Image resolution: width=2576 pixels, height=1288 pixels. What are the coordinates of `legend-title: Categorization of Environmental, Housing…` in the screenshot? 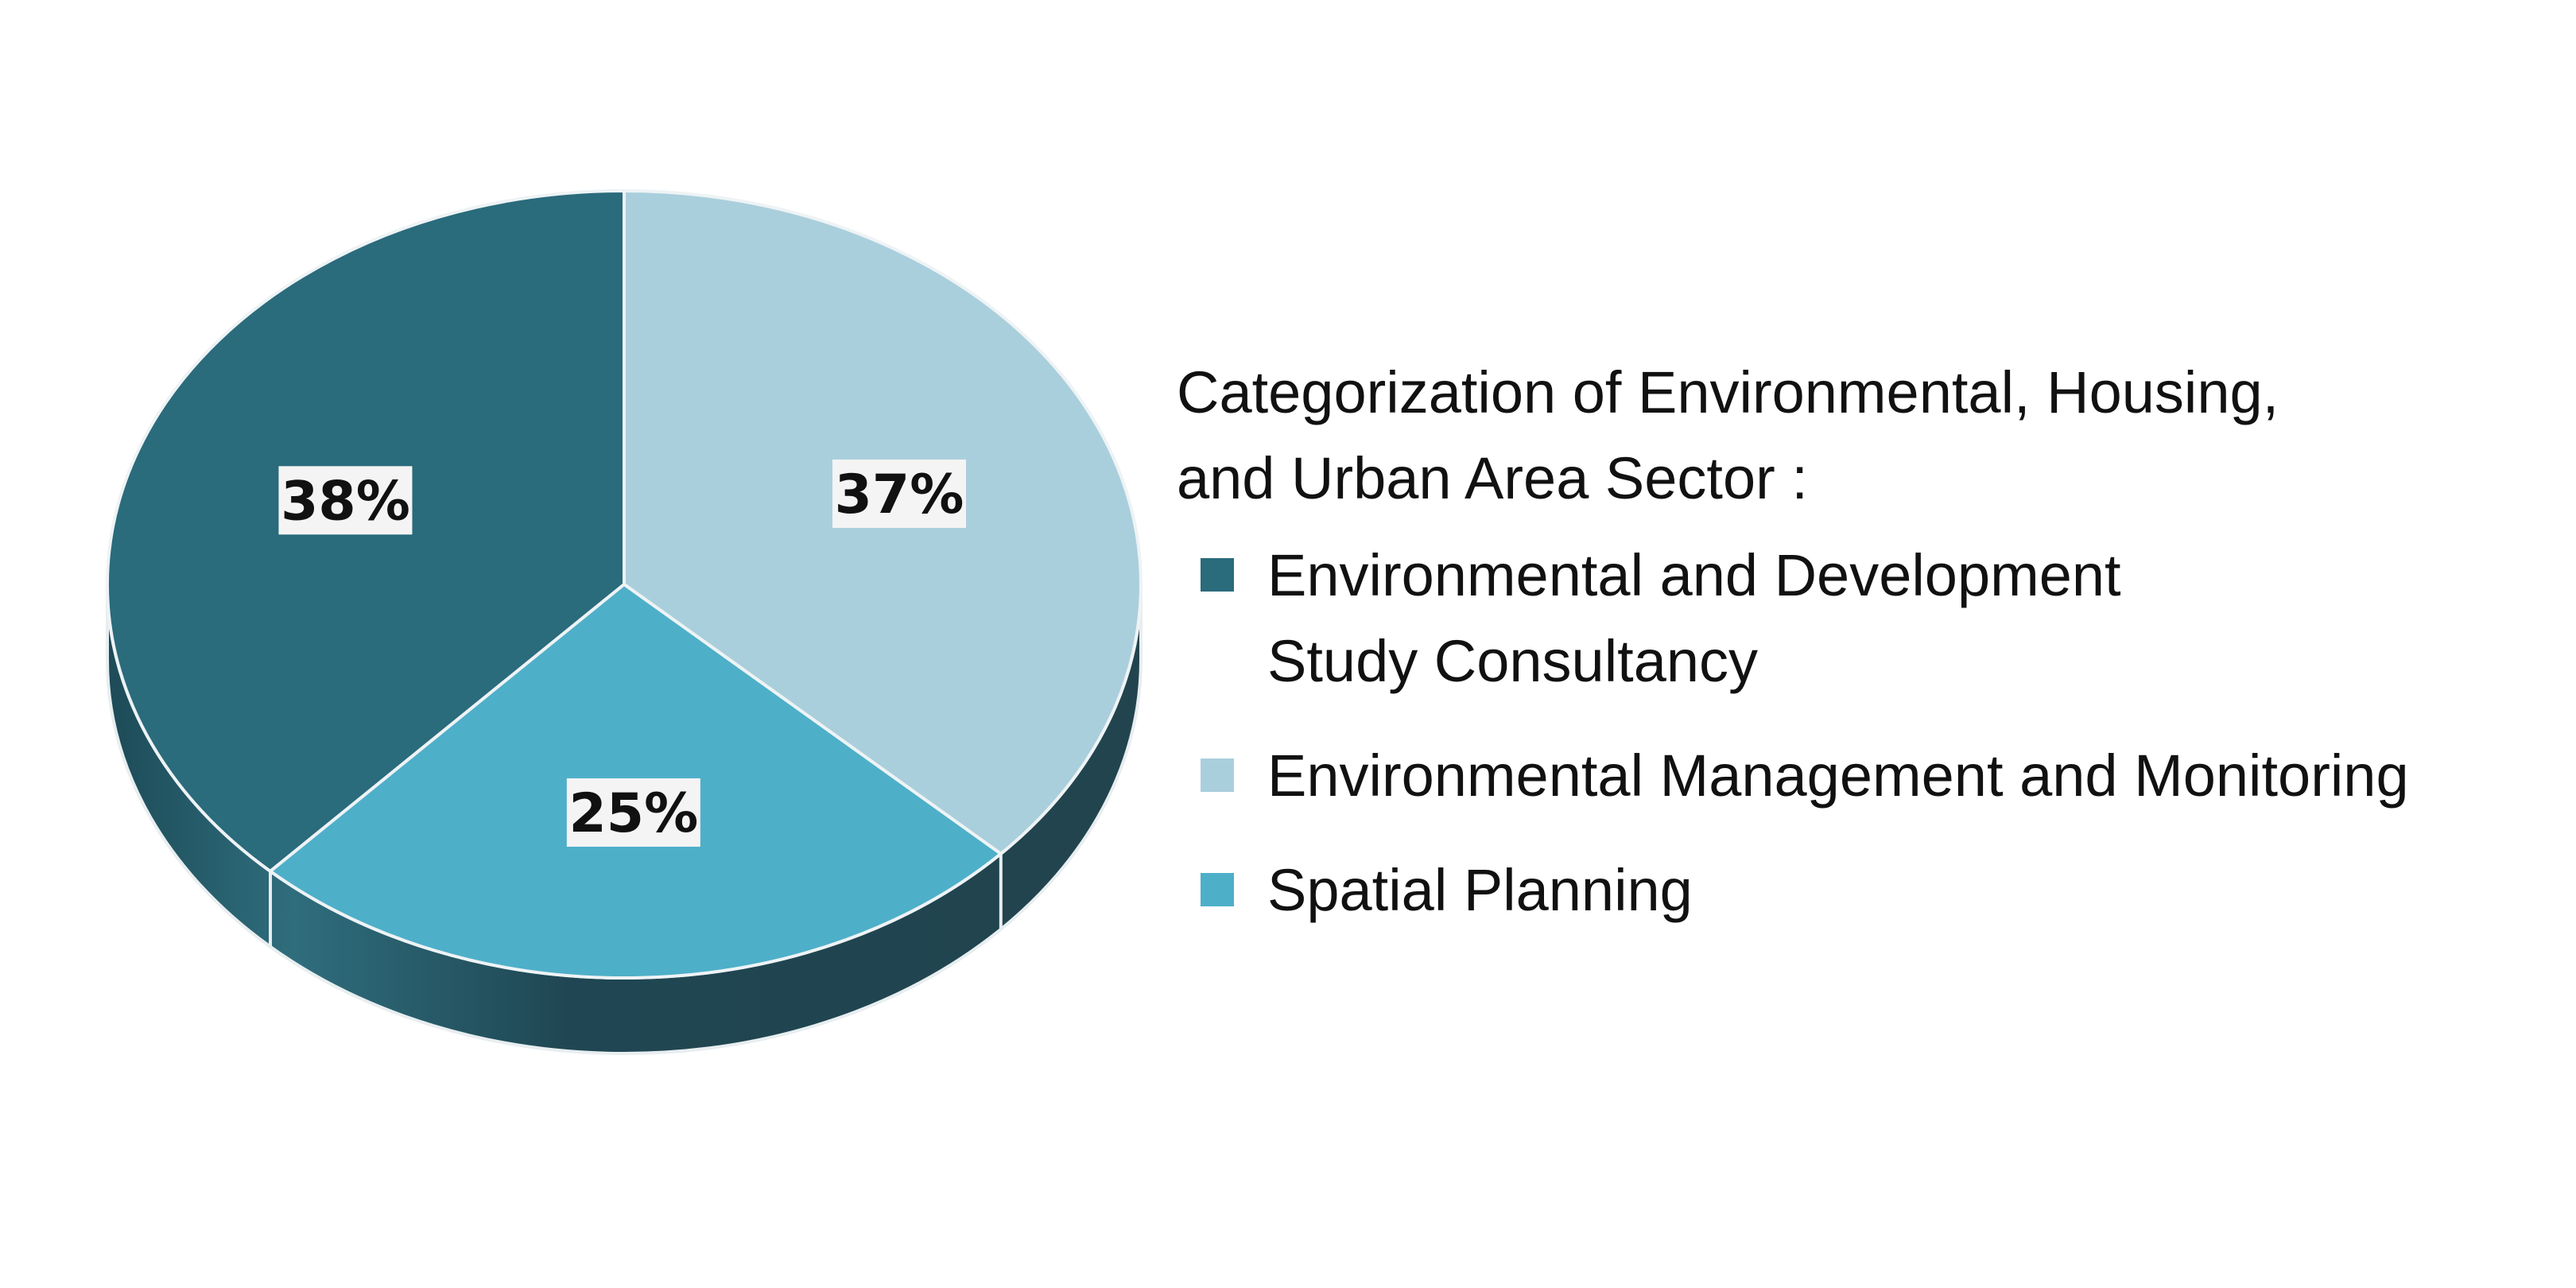 It's located at (1728, 435).